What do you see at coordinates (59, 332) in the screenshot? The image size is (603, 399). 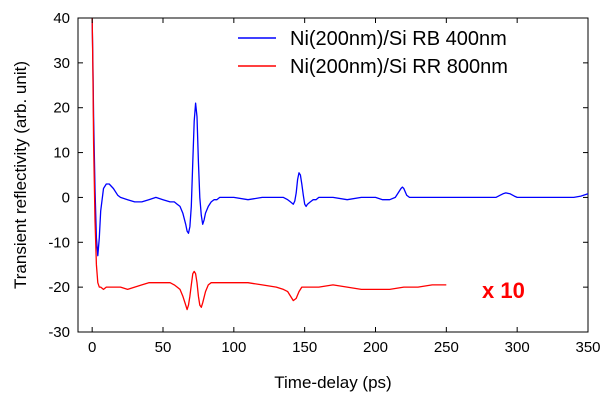 I see `y-tick-label: -30` at bounding box center [59, 332].